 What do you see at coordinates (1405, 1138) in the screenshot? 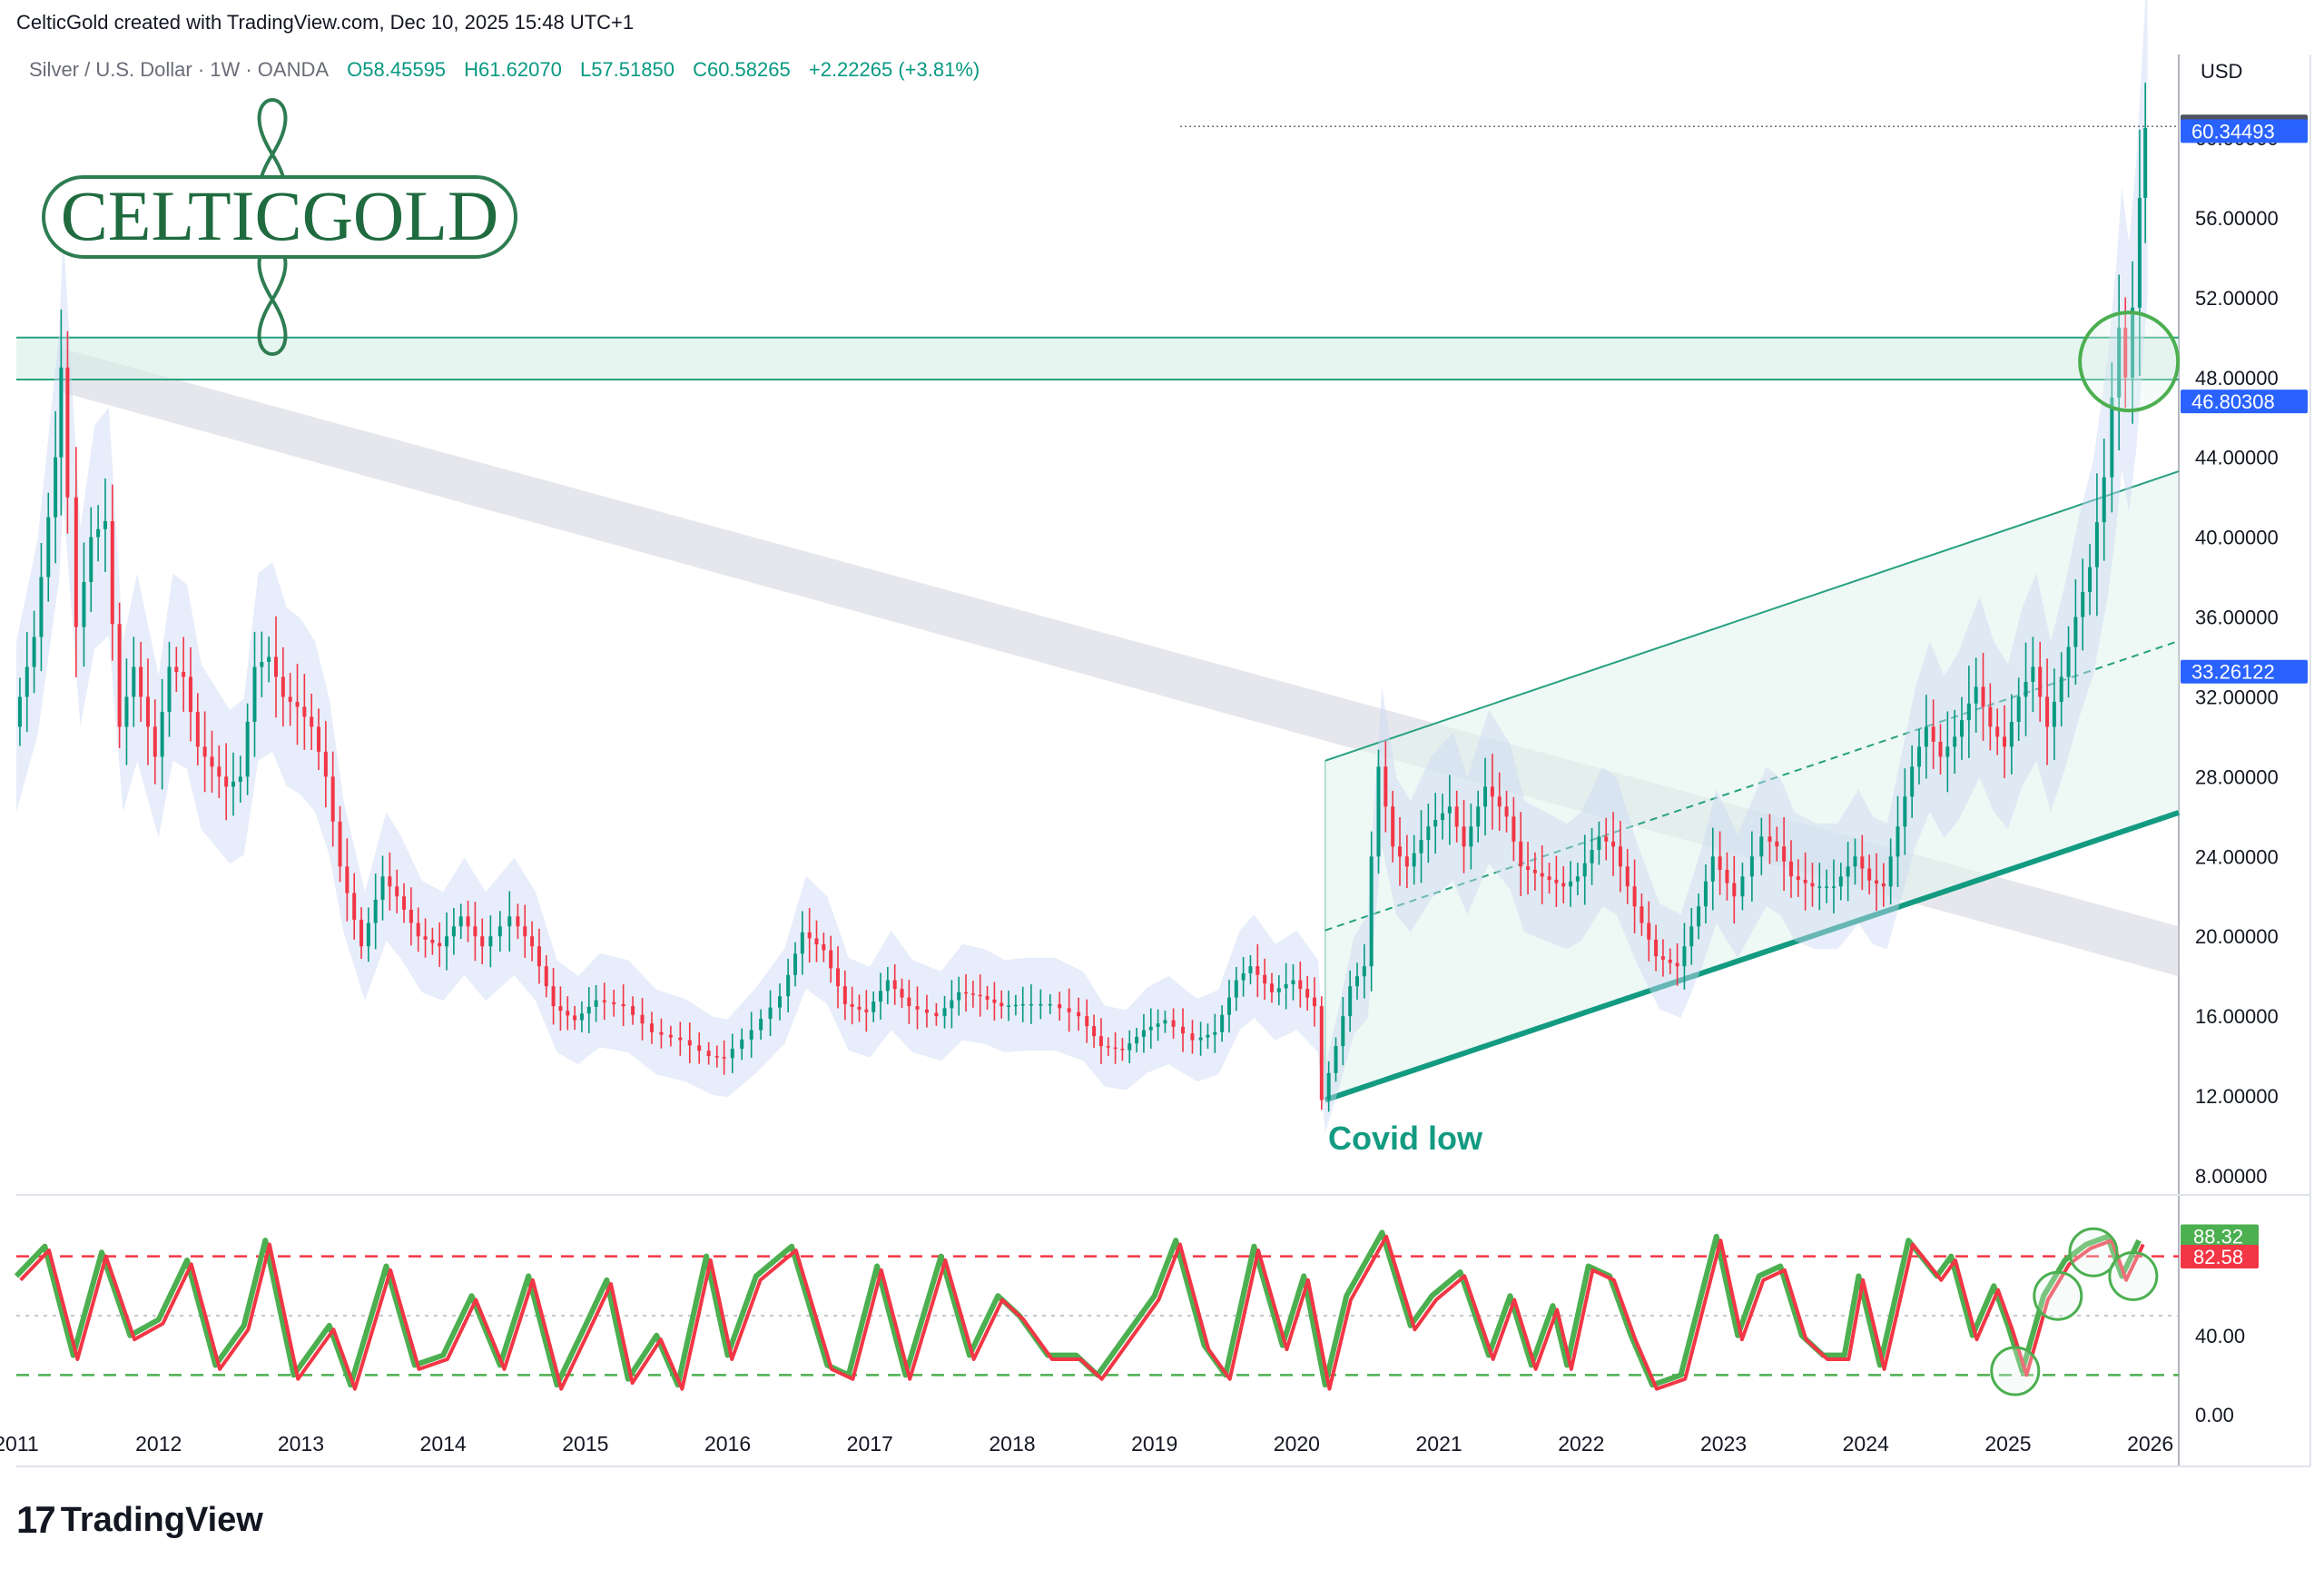
I see `covid-low-annotation: Covid low` at bounding box center [1405, 1138].